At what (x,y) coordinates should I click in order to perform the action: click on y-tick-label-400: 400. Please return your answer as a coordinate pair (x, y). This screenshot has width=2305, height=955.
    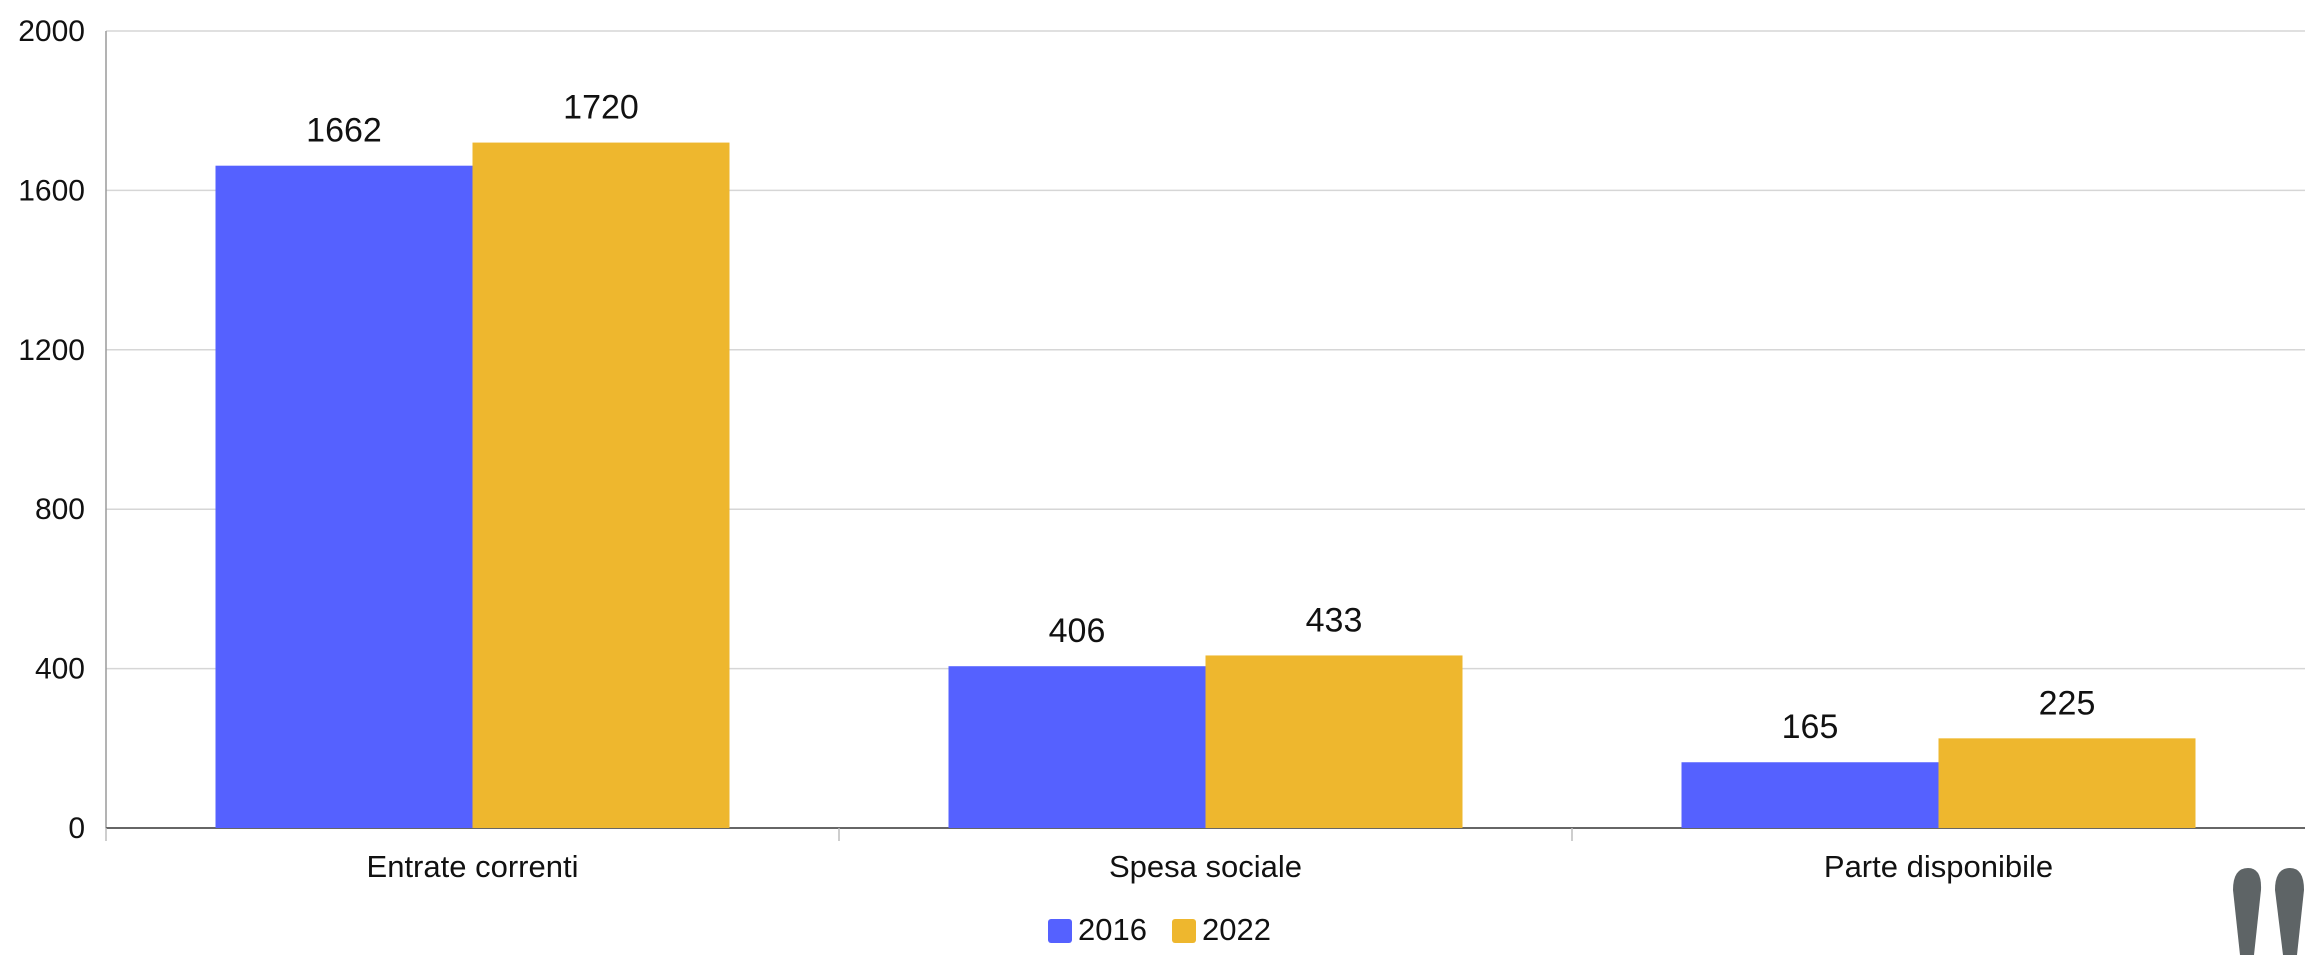
    Looking at the image, I should click on (60, 669).